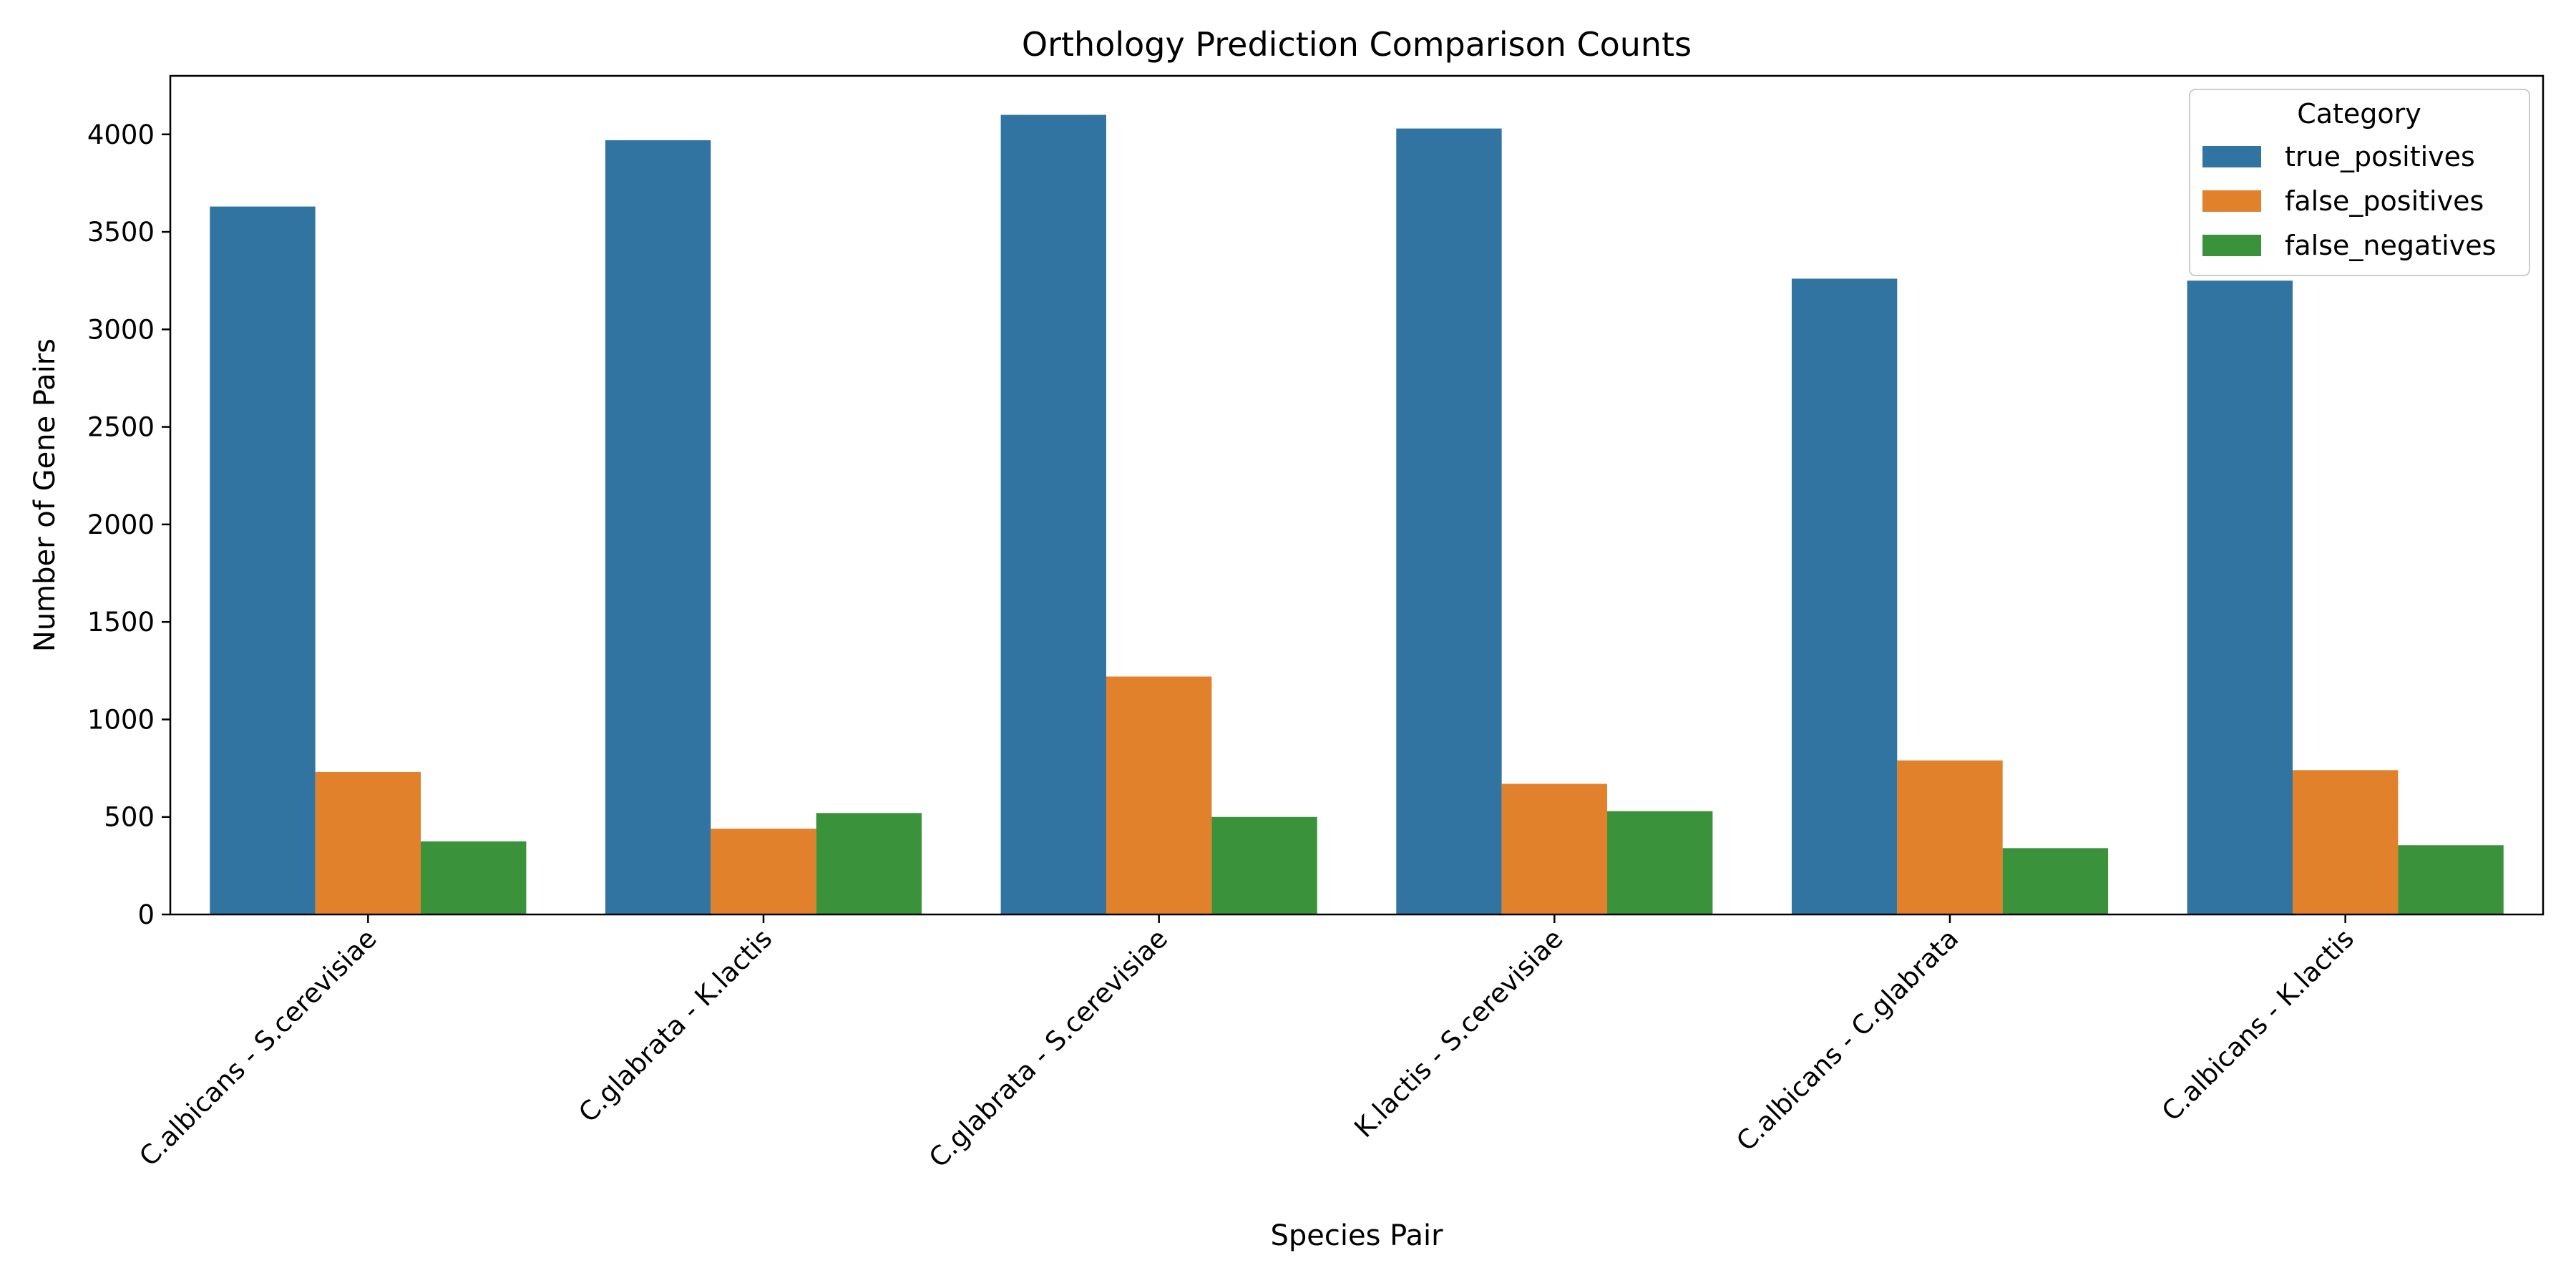 This screenshot has height=1288, width=2576. What do you see at coordinates (1356, 1235) in the screenshot?
I see `x-axis-title: Species Pair` at bounding box center [1356, 1235].